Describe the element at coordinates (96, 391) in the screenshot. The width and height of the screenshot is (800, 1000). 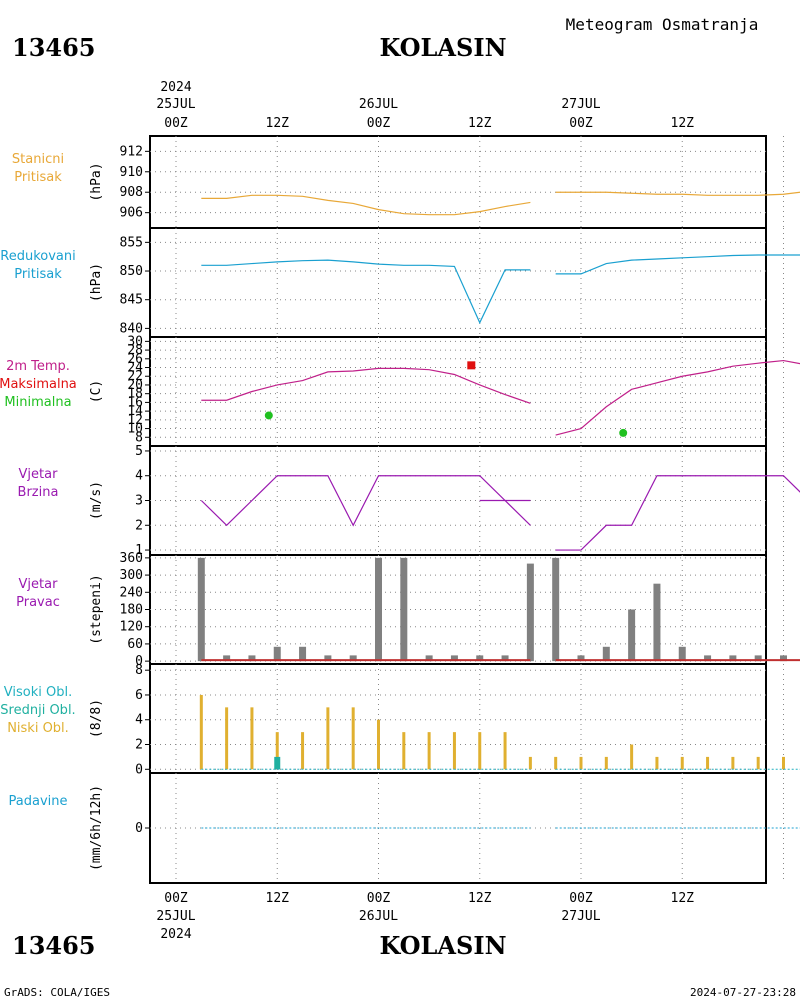
I see `y-axis-label: (C)` at that location.